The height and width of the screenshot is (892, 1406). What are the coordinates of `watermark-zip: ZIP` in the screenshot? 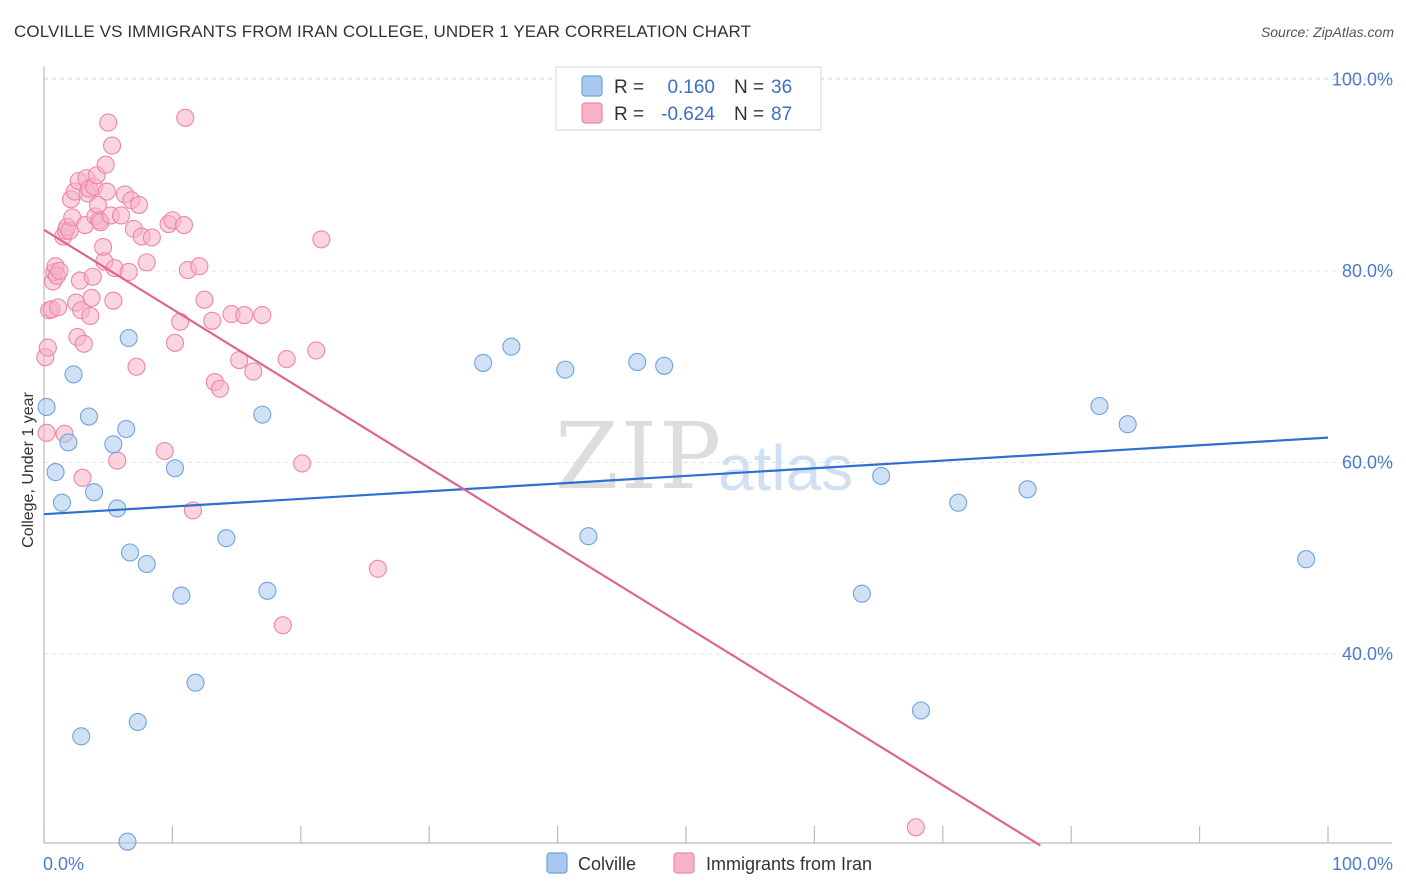 It's located at (639, 456).